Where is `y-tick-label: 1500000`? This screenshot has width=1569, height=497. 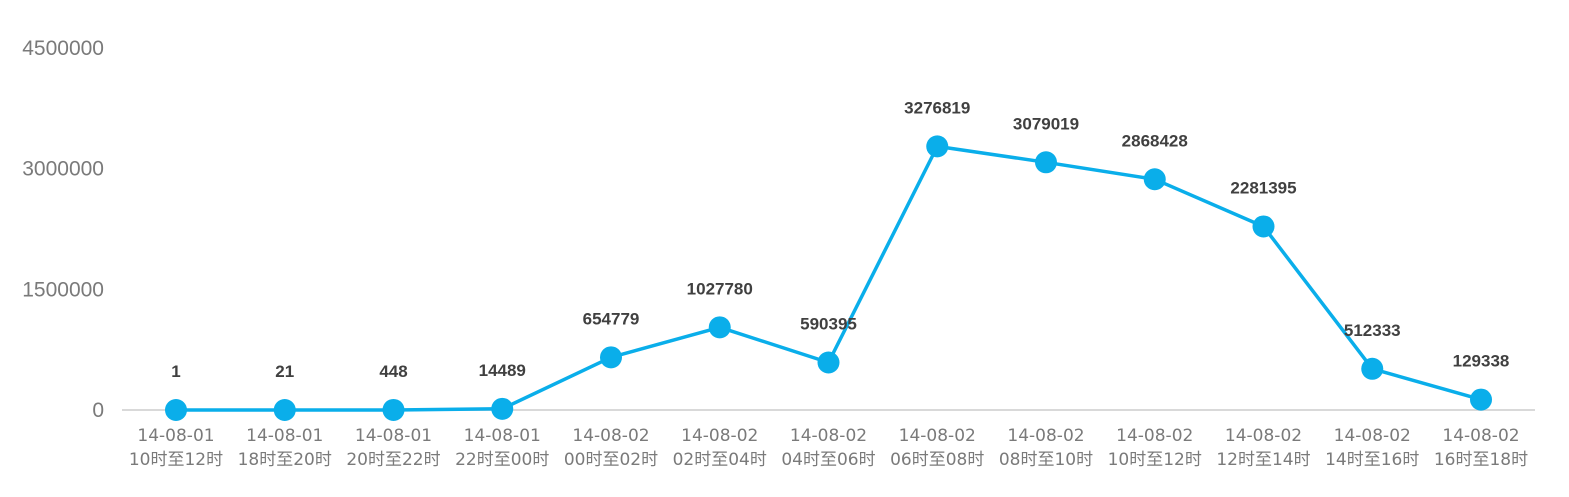
y-tick-label: 1500000 is located at coordinates (63, 289).